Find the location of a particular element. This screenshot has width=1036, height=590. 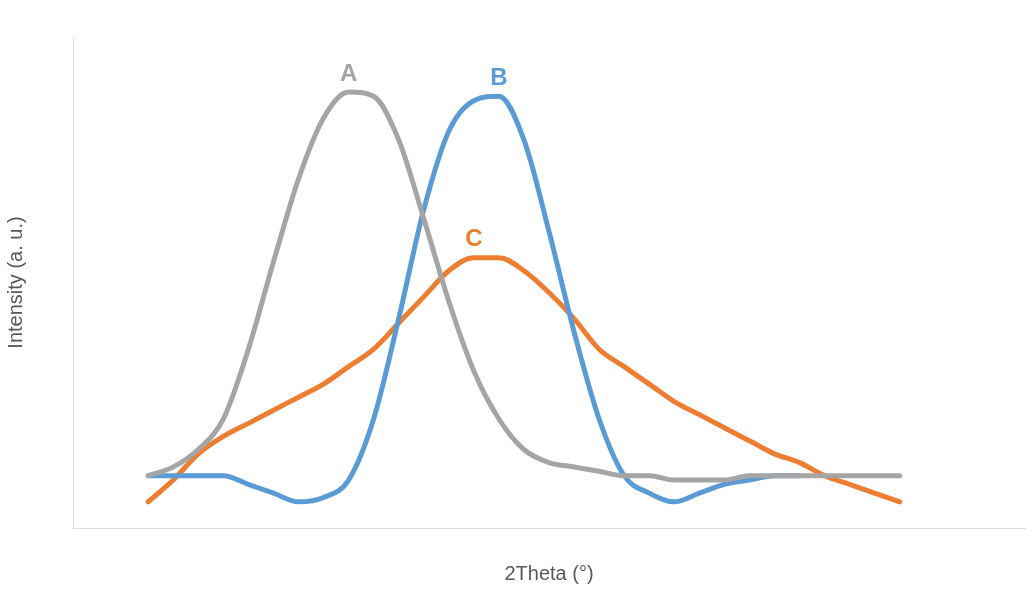

y-axis-title: Intensity (a. u.) is located at coordinates (14, 282).